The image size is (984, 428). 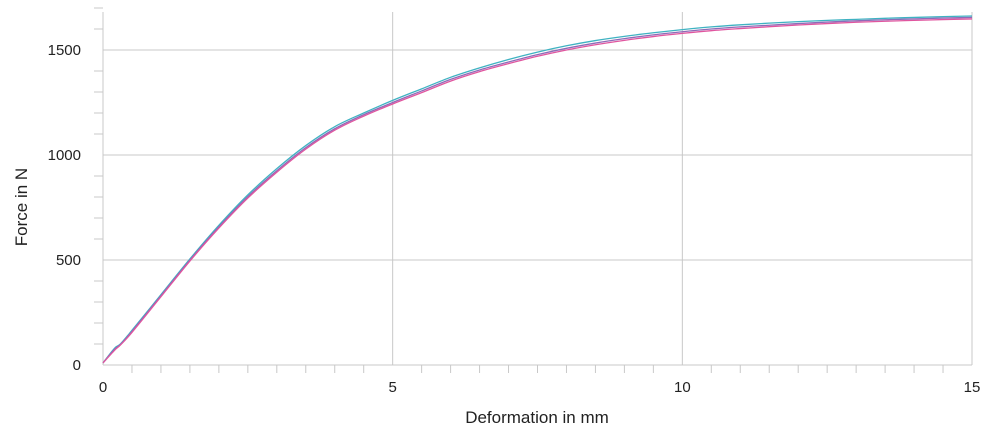 I want to click on y-tick-label: 1000, so click(x=64, y=155).